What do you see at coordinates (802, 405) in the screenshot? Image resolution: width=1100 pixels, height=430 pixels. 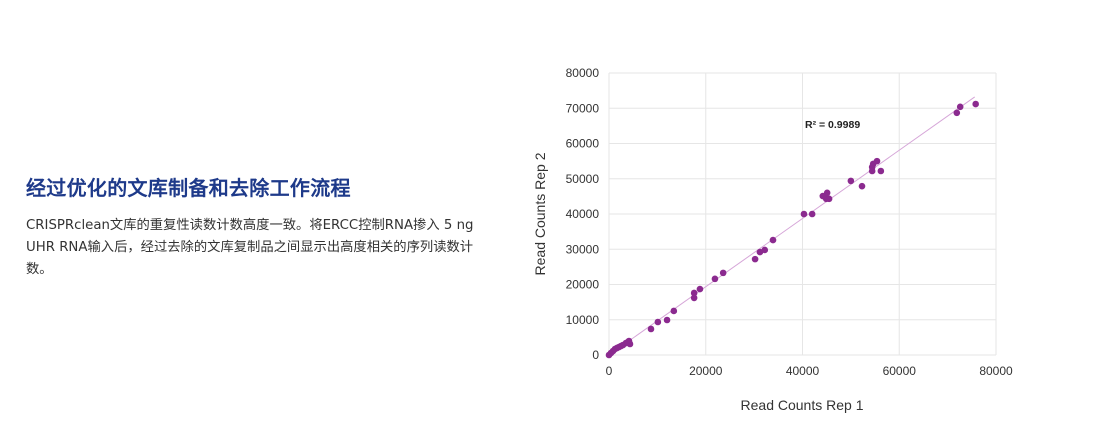 I see `x-axis-label: Read Counts Rep 1` at bounding box center [802, 405].